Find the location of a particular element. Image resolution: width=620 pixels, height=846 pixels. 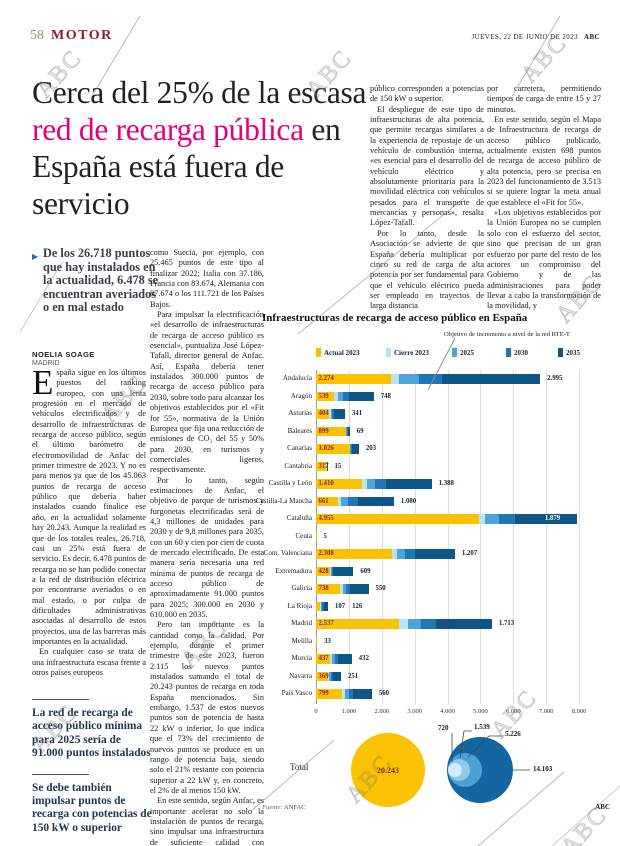

ring-label-14103: 14.103 is located at coordinates (543, 769).